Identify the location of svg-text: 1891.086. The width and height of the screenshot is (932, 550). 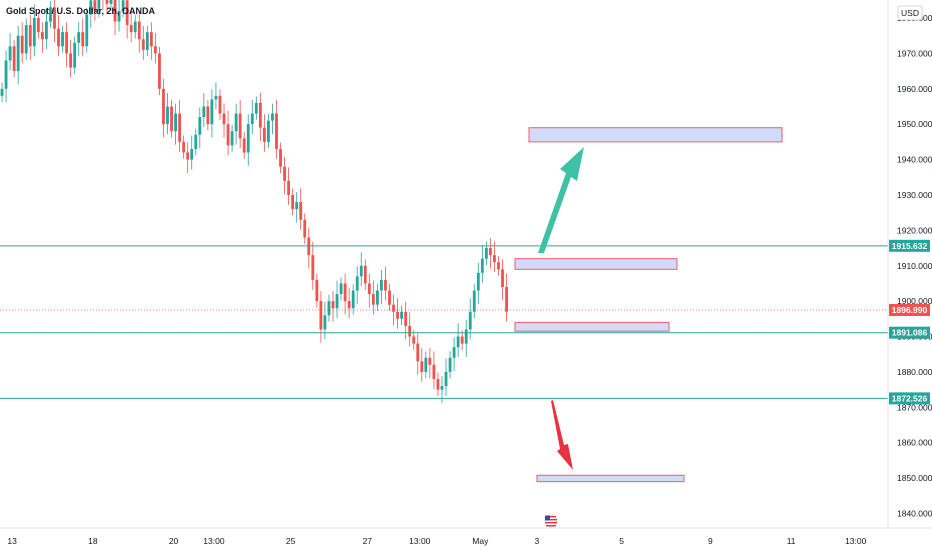
(910, 333).